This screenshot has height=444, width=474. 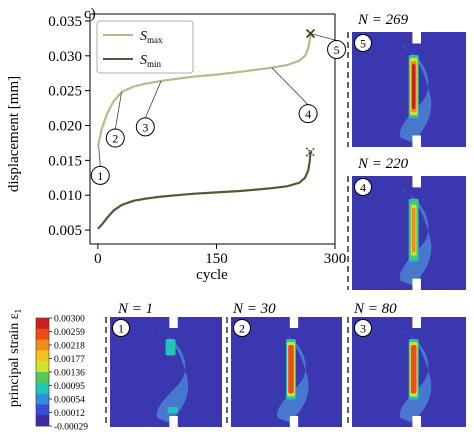 I want to click on snapshot-number: 1, so click(x=121, y=329).